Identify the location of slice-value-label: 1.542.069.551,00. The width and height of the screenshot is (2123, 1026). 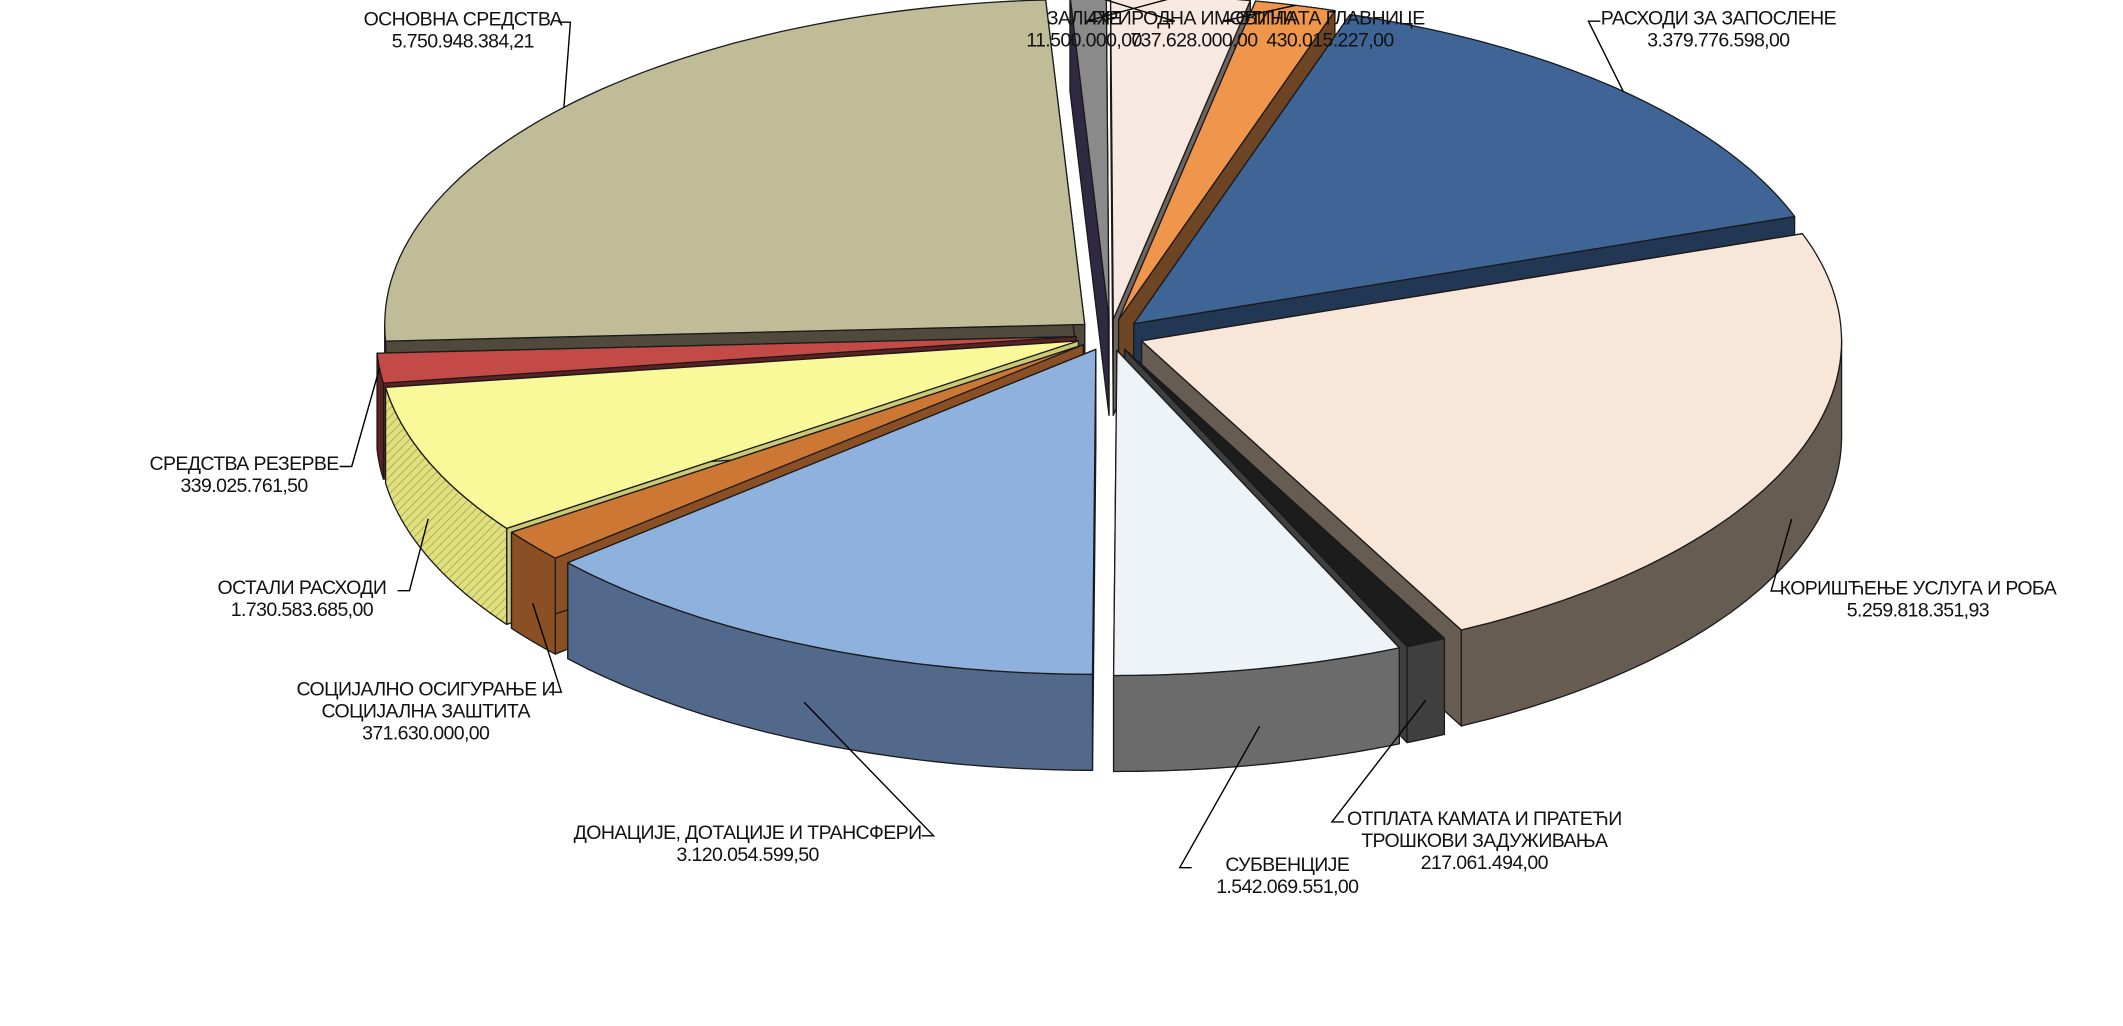
(1287, 887).